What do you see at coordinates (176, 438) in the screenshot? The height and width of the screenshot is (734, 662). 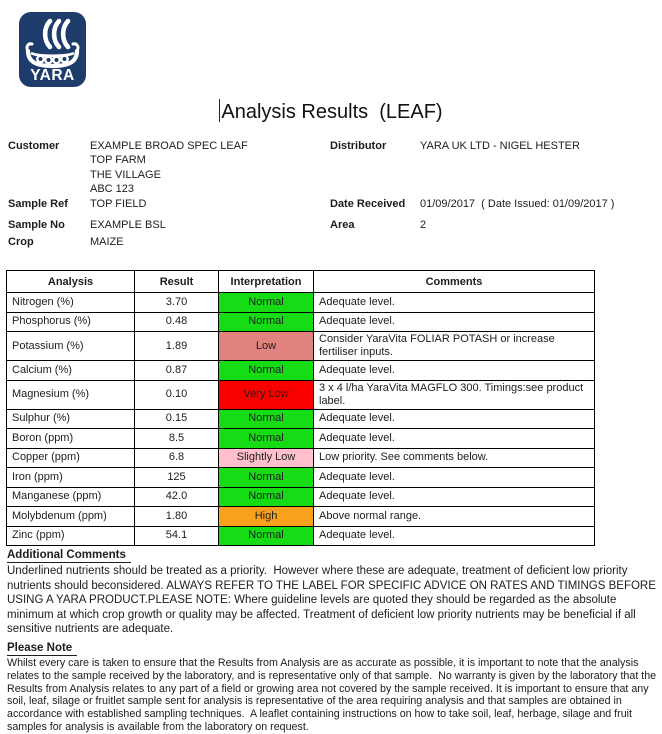 I see `result-cell: 8.5` at bounding box center [176, 438].